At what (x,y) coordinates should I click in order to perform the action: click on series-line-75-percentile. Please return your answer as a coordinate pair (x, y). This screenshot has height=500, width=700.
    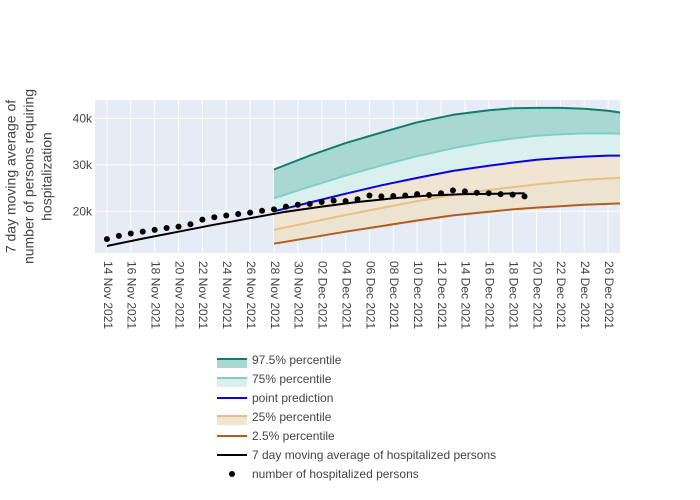
    Looking at the image, I should click on (447, 166).